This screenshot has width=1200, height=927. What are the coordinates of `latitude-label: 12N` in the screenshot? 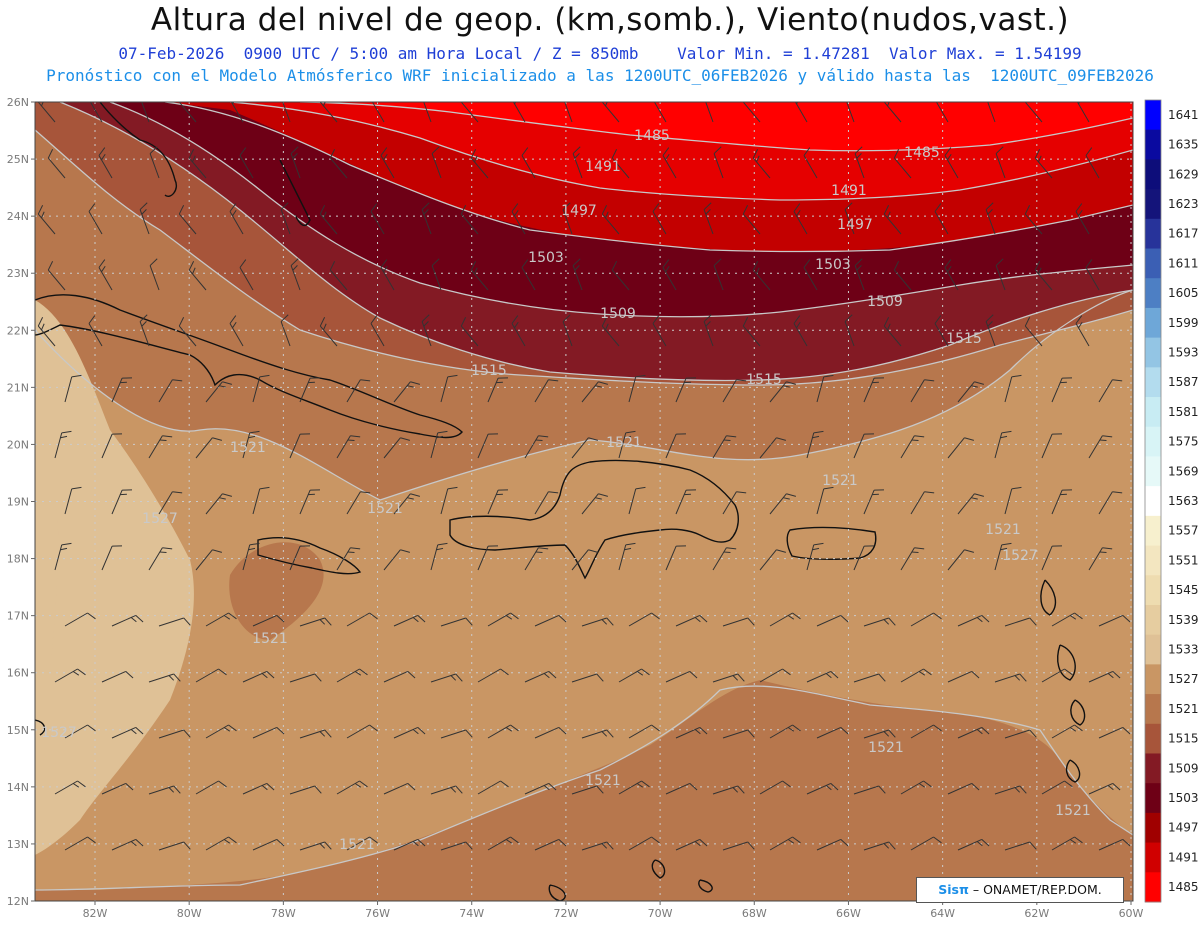 It's located at (18, 901).